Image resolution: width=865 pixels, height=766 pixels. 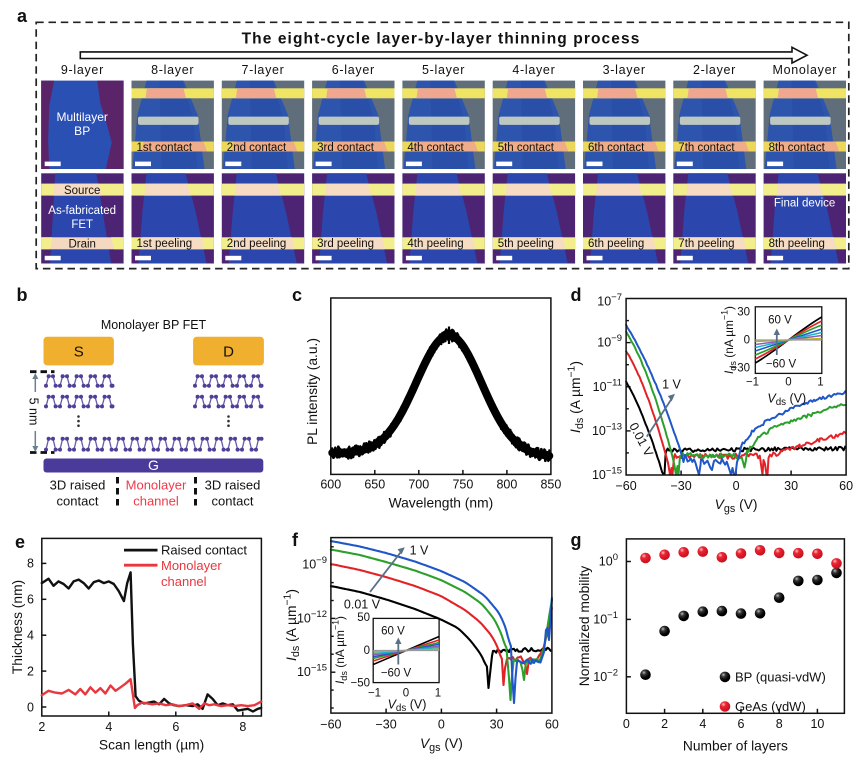 What do you see at coordinates (797, 244) in the screenshot?
I see `svg-text: 8th peeling` at bounding box center [797, 244].